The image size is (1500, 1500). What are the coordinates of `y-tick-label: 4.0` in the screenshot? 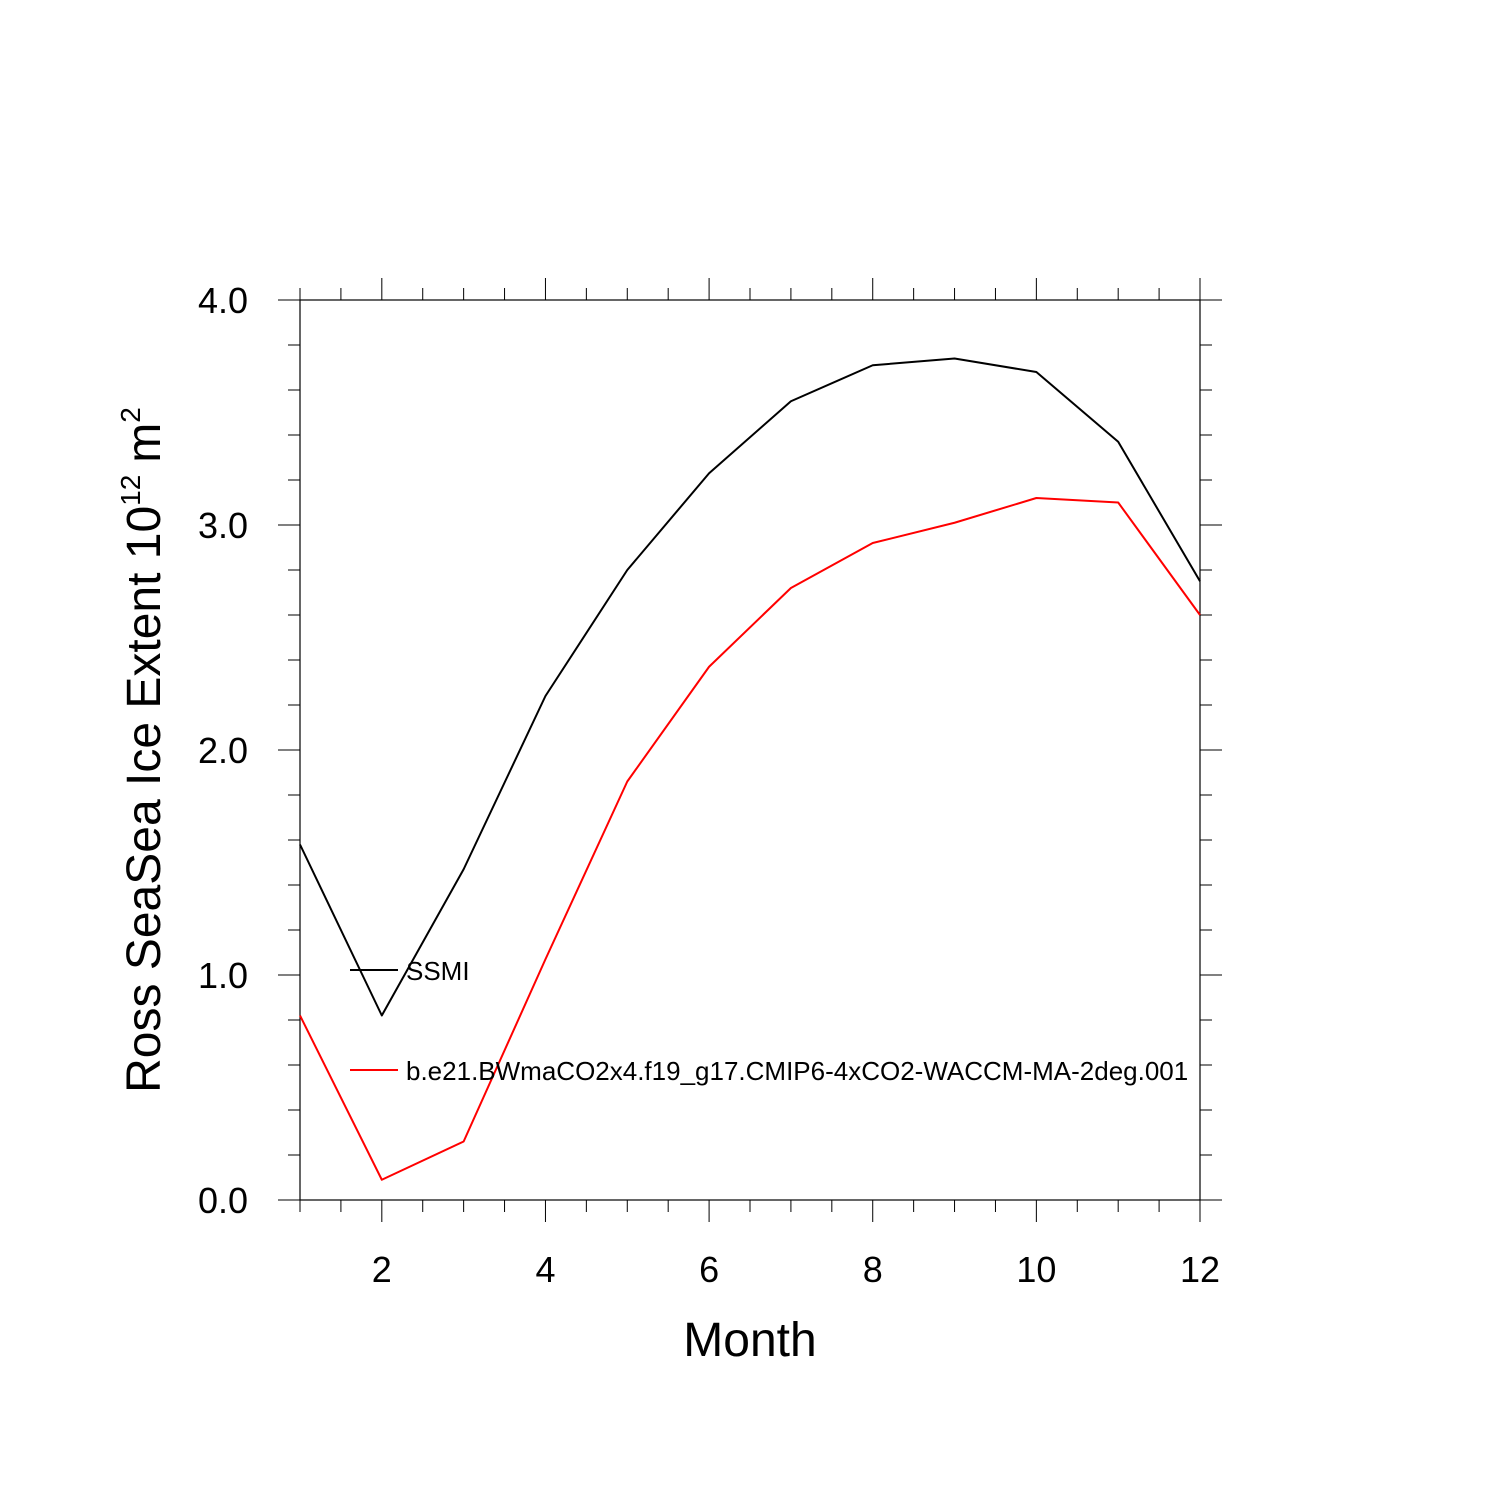 It's located at (223, 300).